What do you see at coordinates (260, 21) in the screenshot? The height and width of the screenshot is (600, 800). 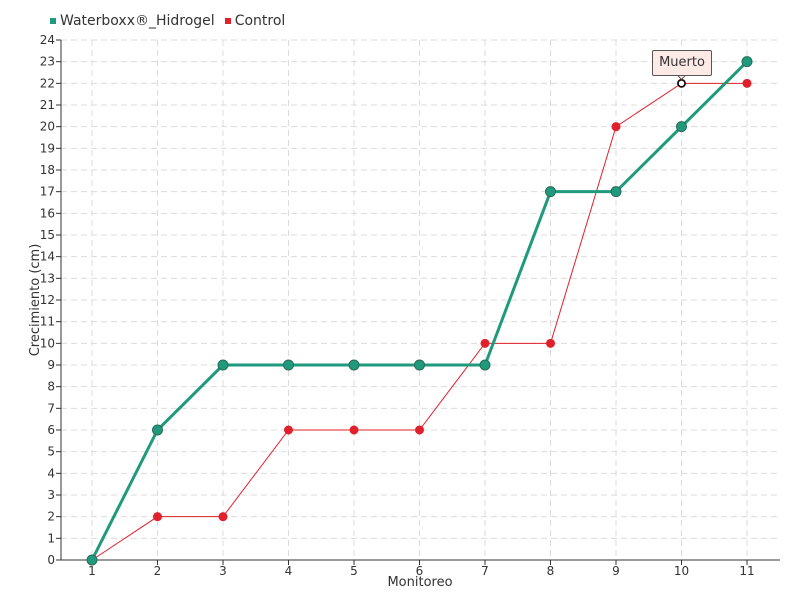 I see `legend-label-control: Control` at bounding box center [260, 21].